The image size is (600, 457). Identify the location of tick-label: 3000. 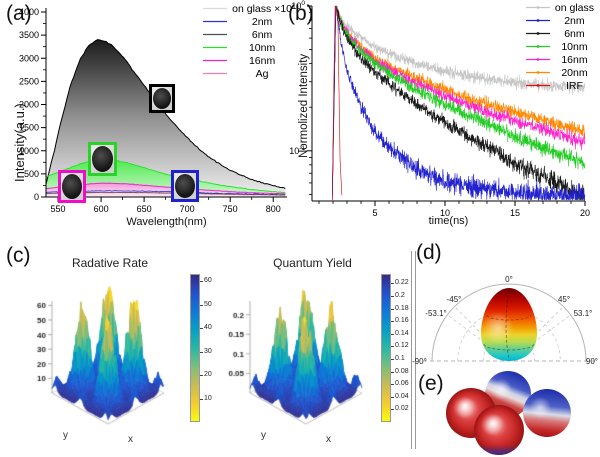
(29, 58).